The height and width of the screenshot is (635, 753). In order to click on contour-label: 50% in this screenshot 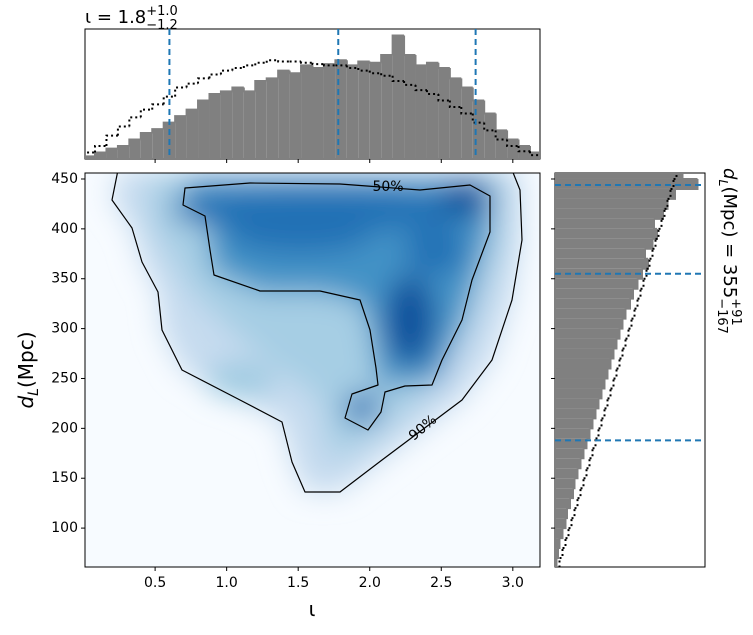, I will do `click(387, 187)`.